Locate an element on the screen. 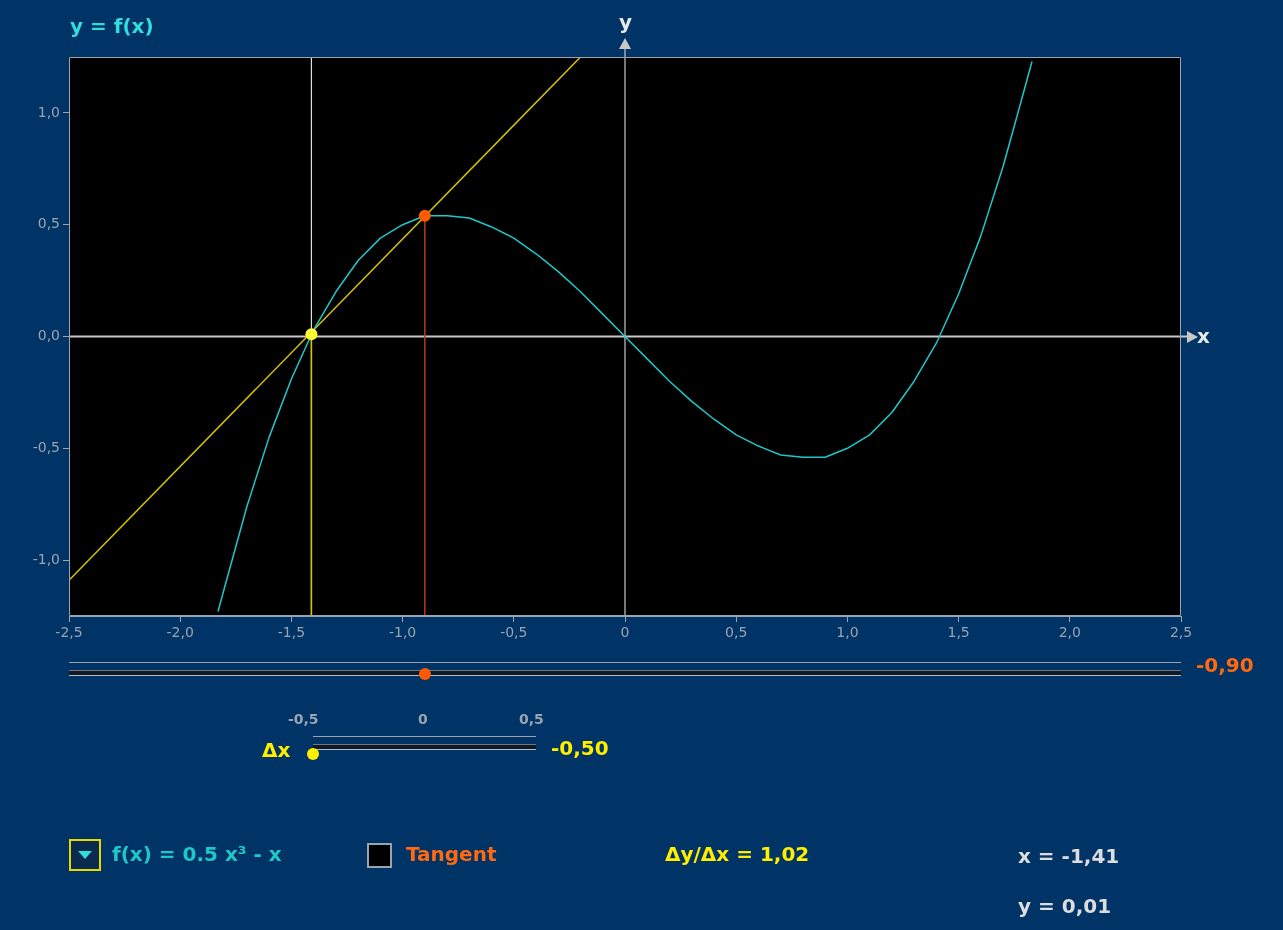  text: -0,90 is located at coordinates (1225, 665).